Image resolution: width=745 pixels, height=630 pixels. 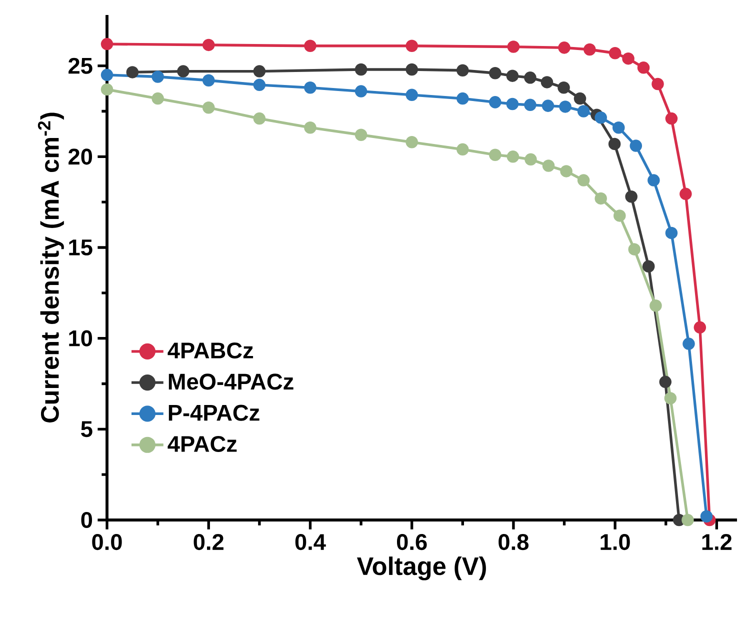 What do you see at coordinates (211, 350) in the screenshot?
I see `legend-label: 4PABCz` at bounding box center [211, 350].